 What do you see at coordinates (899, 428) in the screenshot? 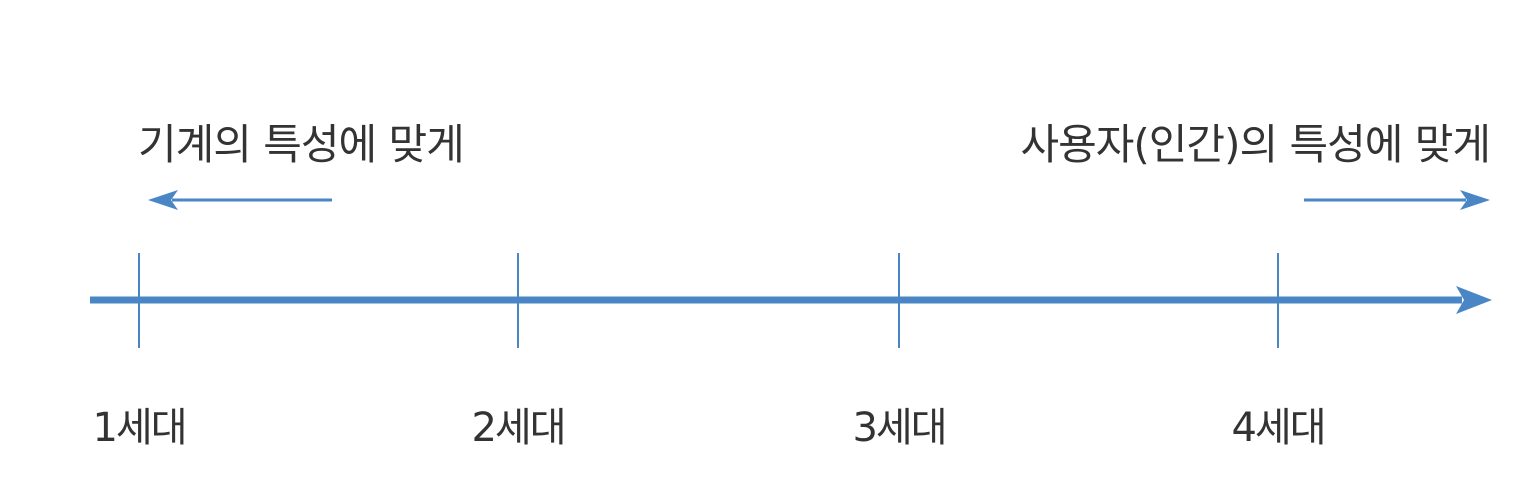
I see `generation-label-3: 3세대` at bounding box center [899, 428].